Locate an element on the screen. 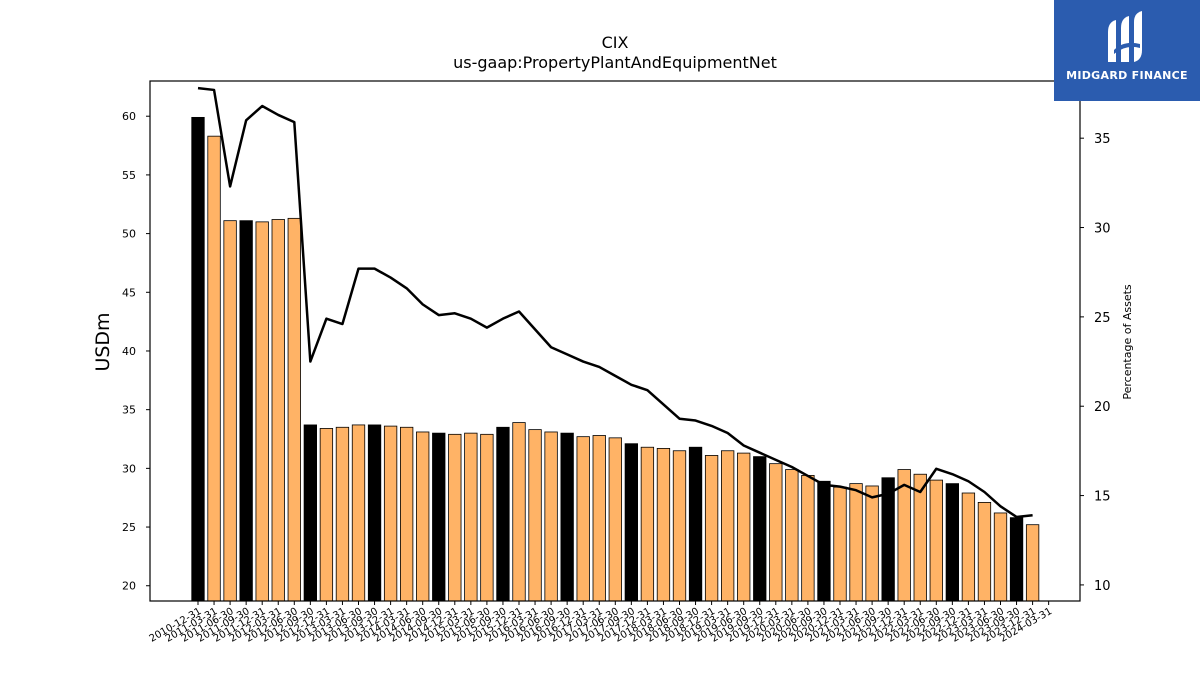 This screenshot has width=1200, height=675. y2-tick-label: 20 is located at coordinates (1102, 407).